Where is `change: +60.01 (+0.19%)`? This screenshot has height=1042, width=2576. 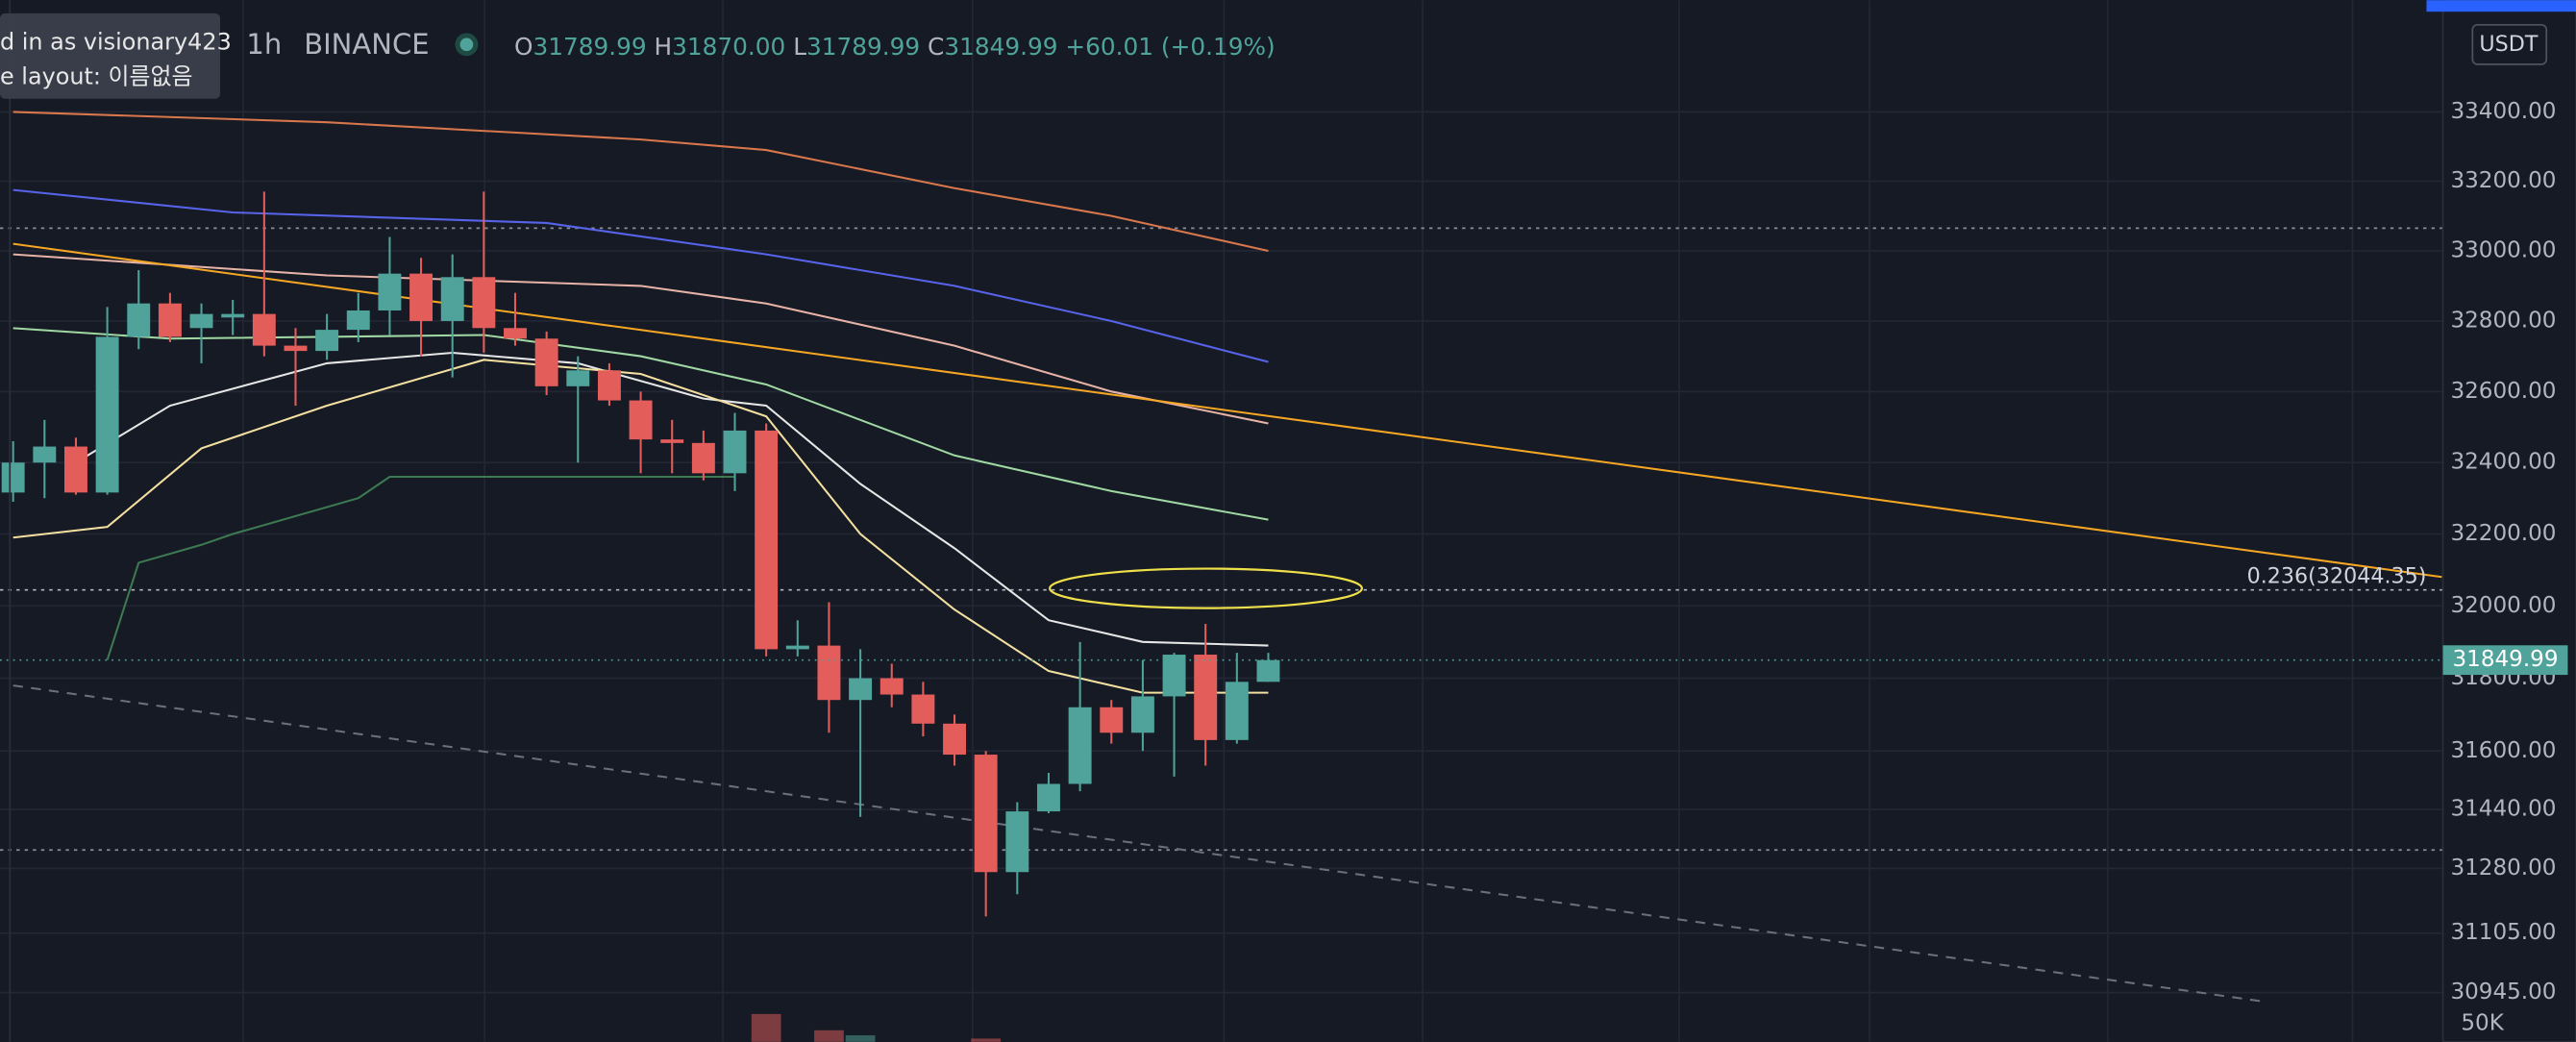 change: +60.01 (+0.19%) is located at coordinates (1170, 47).